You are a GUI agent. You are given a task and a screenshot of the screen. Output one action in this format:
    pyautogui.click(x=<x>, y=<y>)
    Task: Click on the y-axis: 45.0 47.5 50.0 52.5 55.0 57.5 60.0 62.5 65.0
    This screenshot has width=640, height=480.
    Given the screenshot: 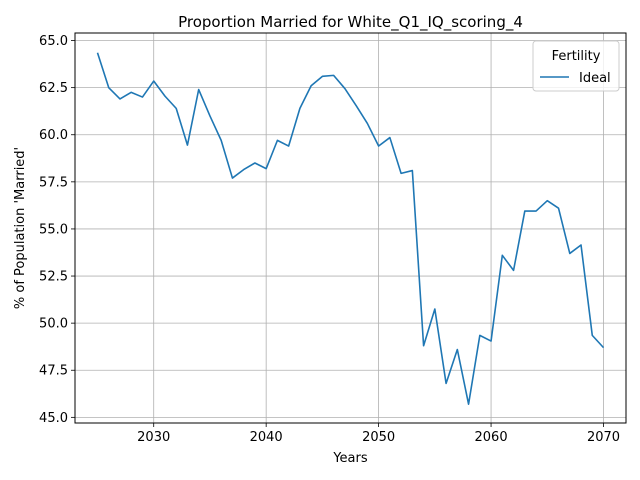 What is the action you would take?
    pyautogui.click(x=57, y=230)
    